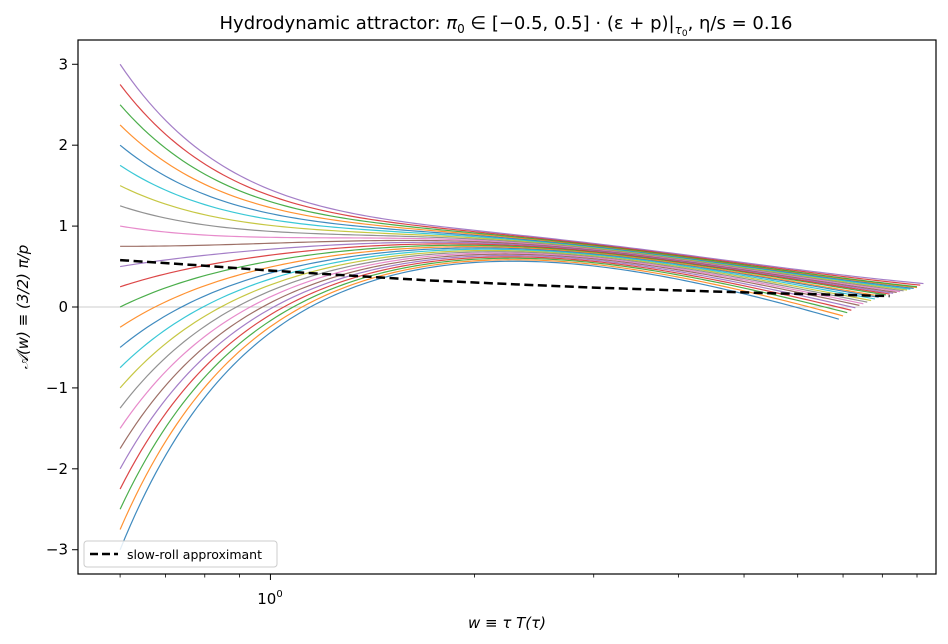 The height and width of the screenshot is (644, 948). Describe the element at coordinates (63, 145) in the screenshot. I see `y-tick-label-2: 2` at that location.